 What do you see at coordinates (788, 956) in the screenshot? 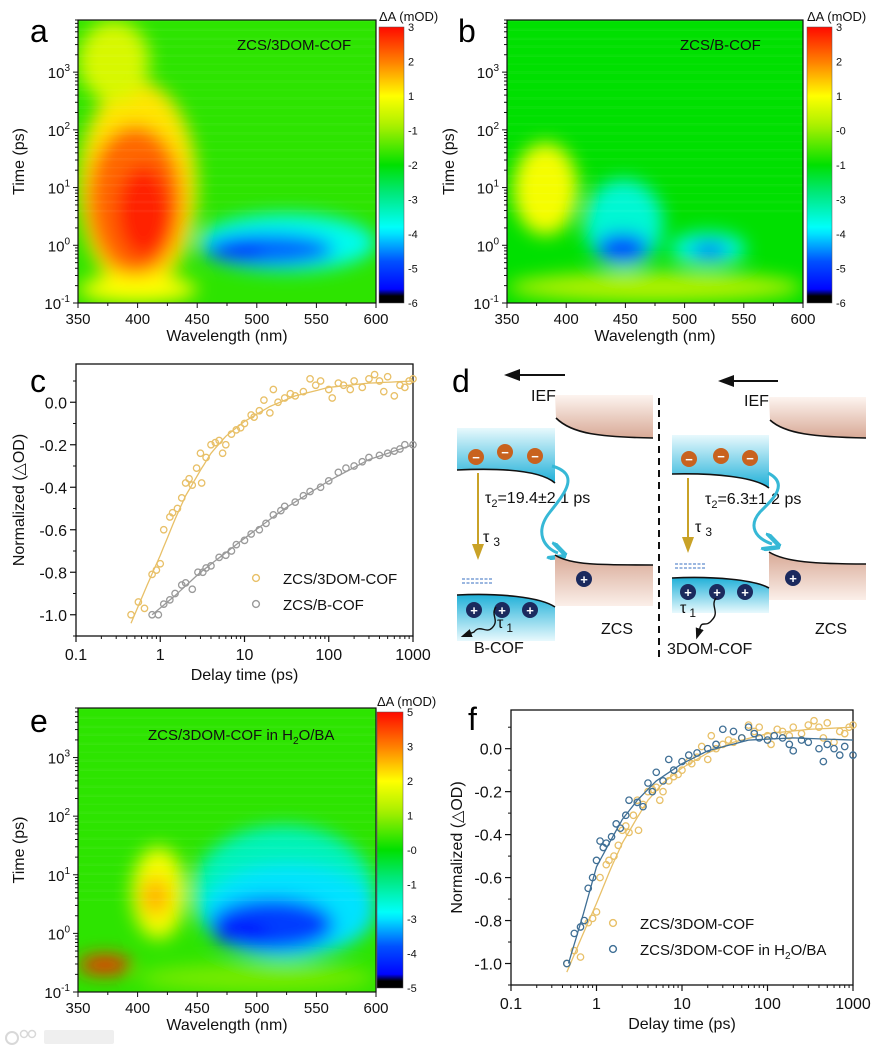
I see `legend-subscript: 2` at bounding box center [788, 956].